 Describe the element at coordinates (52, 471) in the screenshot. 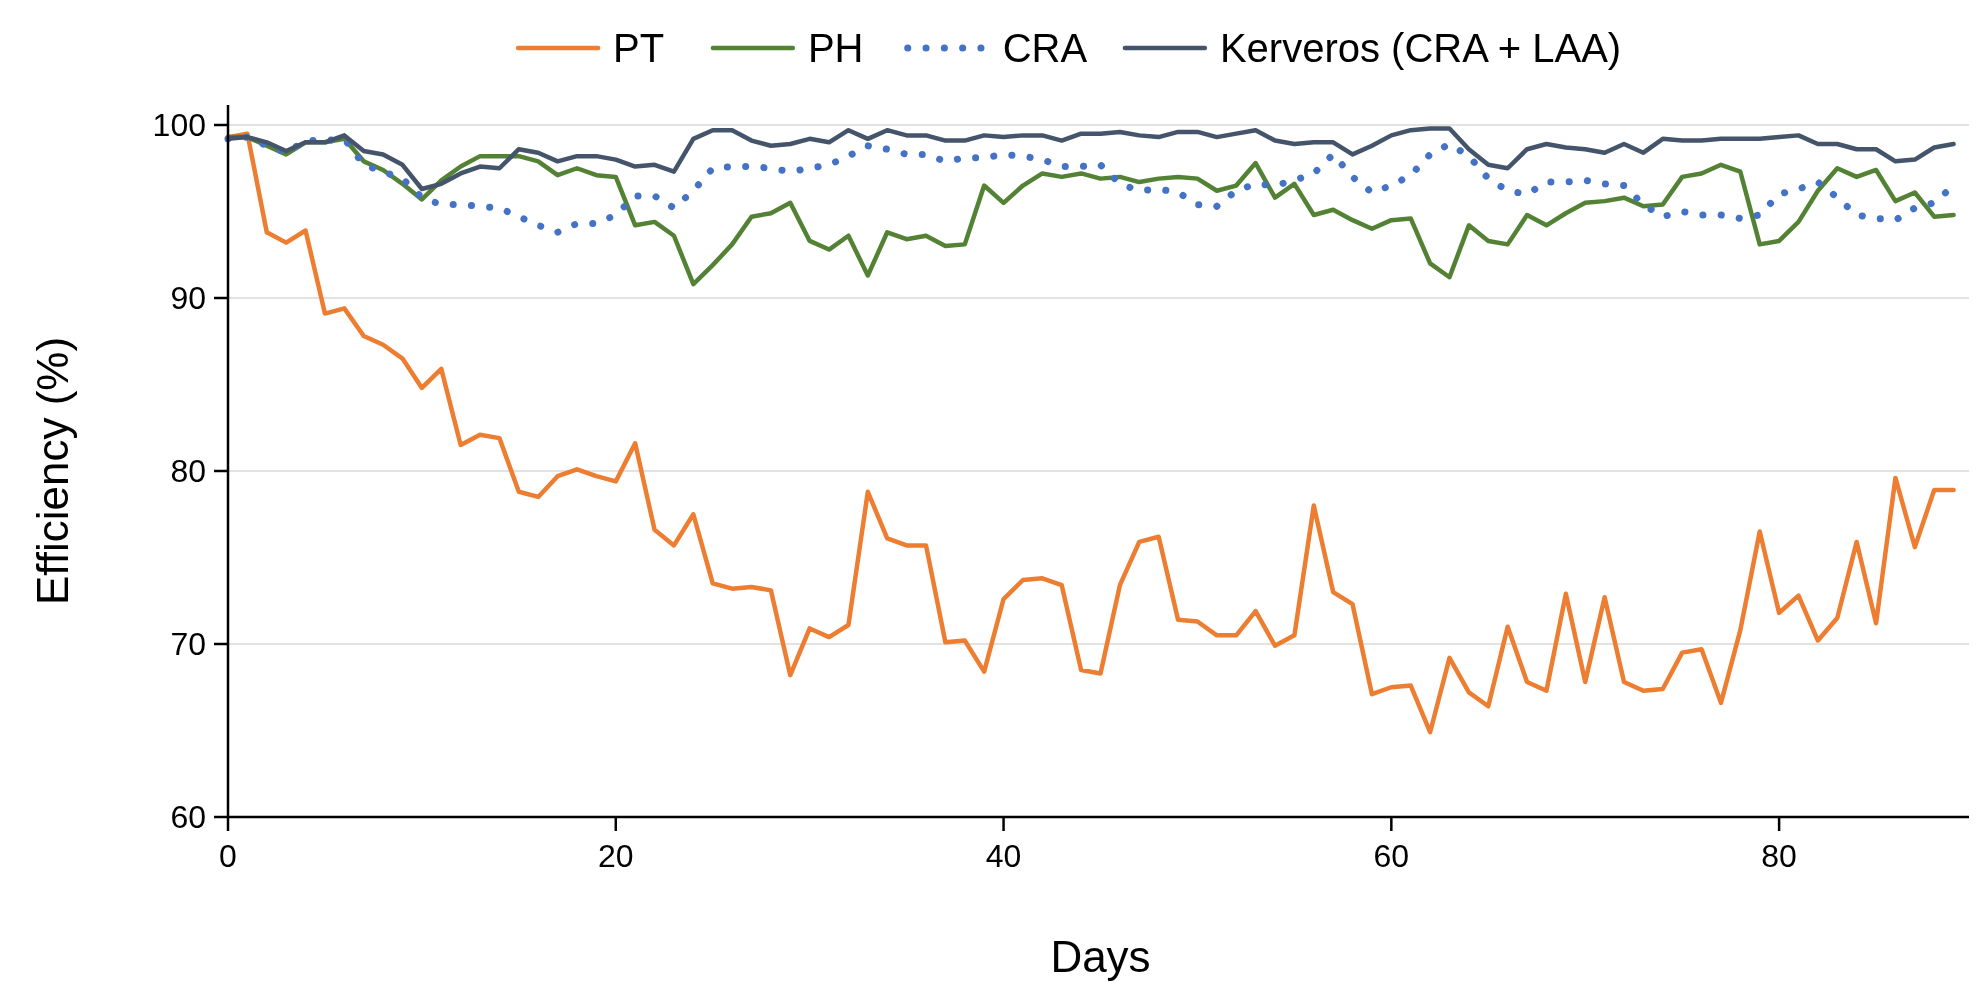

I see `y-axis-title: Efficiency (%)` at that location.